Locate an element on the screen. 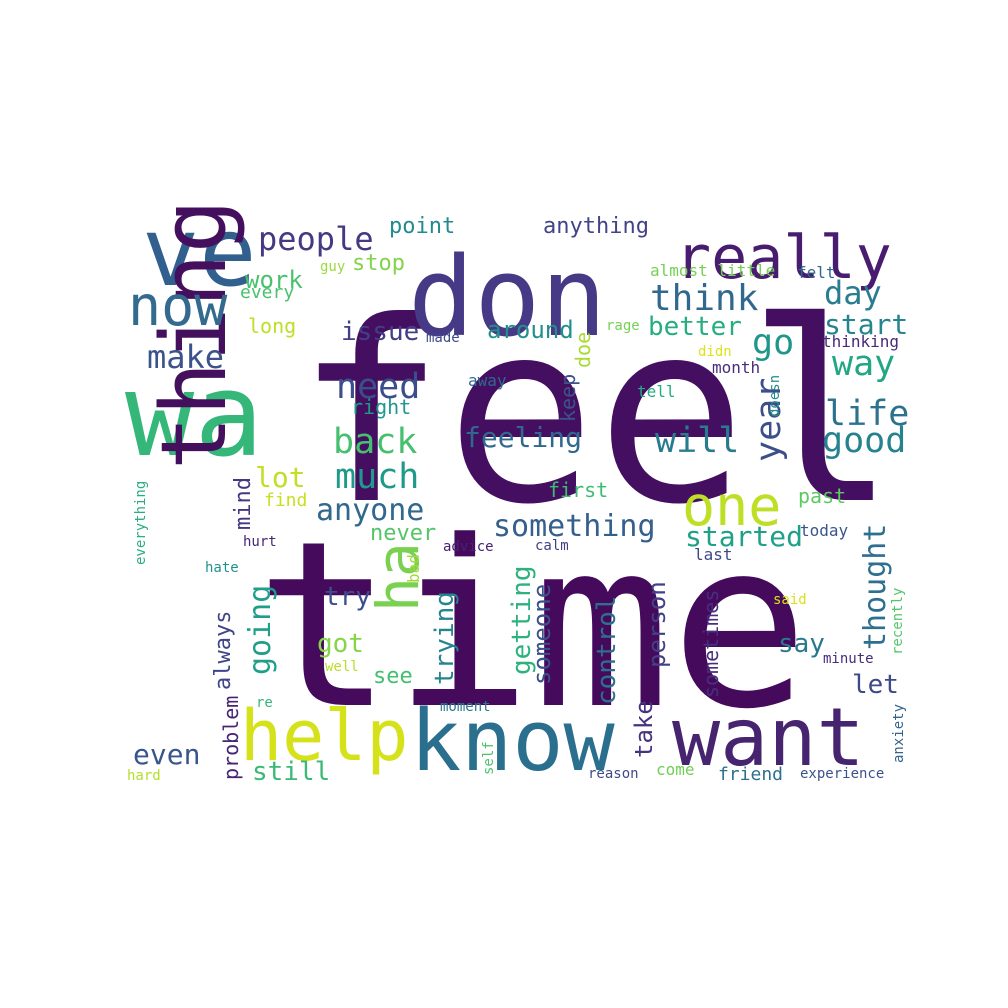 The height and width of the screenshot is (1008, 1008). word-help: help is located at coordinates (324, 736).